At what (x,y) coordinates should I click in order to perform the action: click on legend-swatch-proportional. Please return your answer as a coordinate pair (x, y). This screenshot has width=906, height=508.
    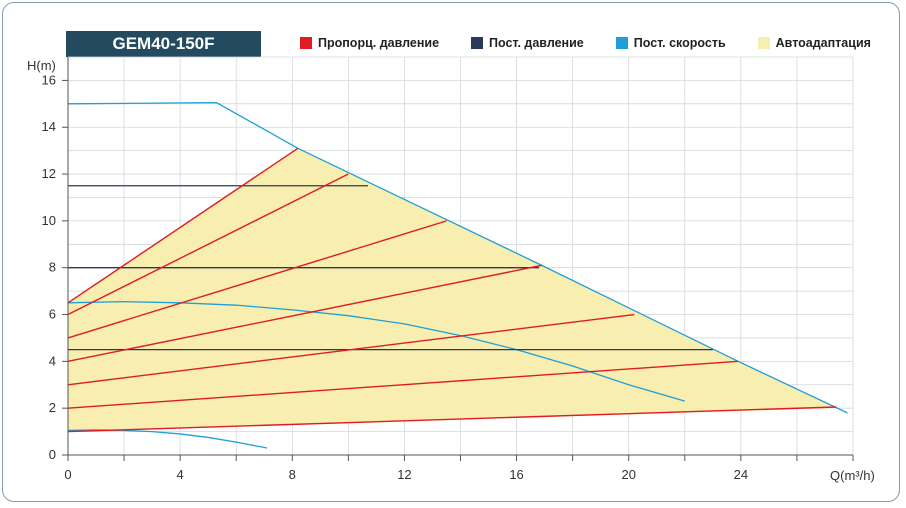
    Looking at the image, I should click on (306, 43).